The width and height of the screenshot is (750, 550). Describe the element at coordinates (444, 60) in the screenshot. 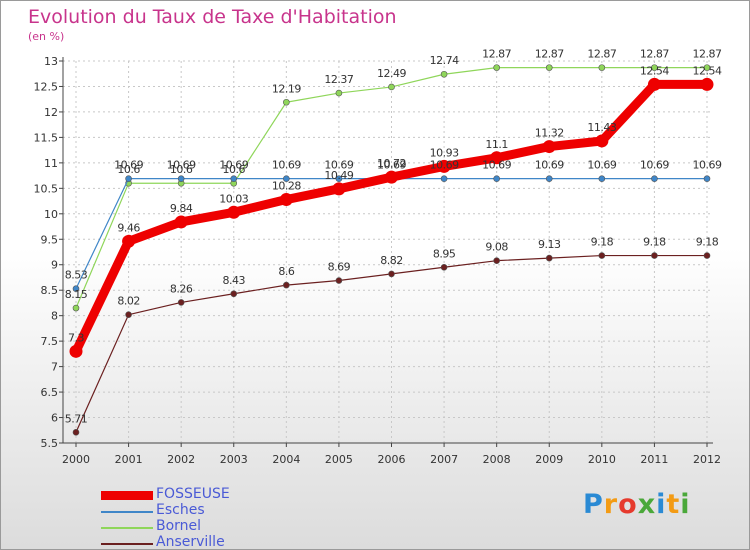

I see `data-label-bornel: 12.74` at that location.